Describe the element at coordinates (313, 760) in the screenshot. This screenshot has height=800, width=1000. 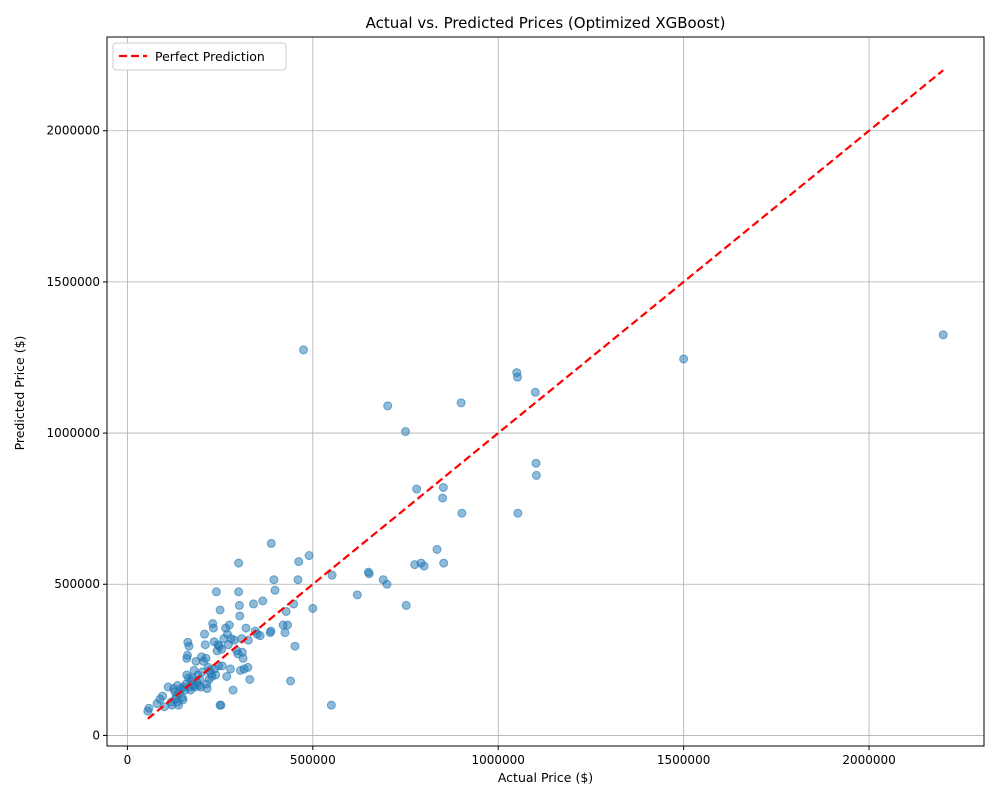
I see `x-tick-label: 500000` at that location.